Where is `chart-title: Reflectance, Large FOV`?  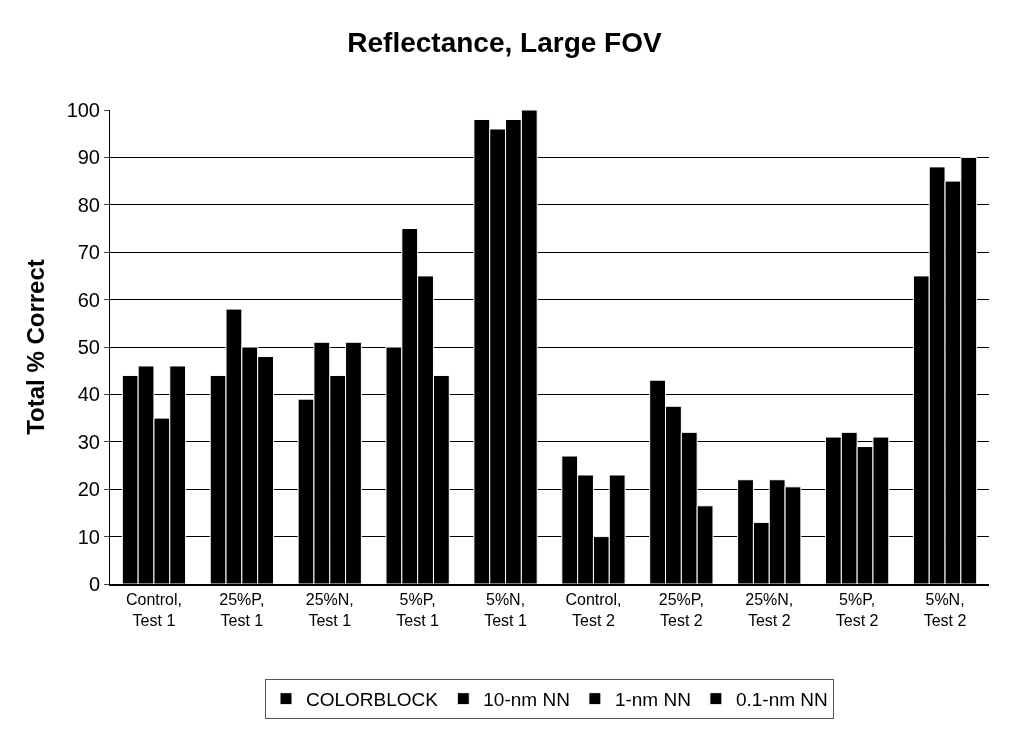 chart-title: Reflectance, Large FOV is located at coordinates (504, 43).